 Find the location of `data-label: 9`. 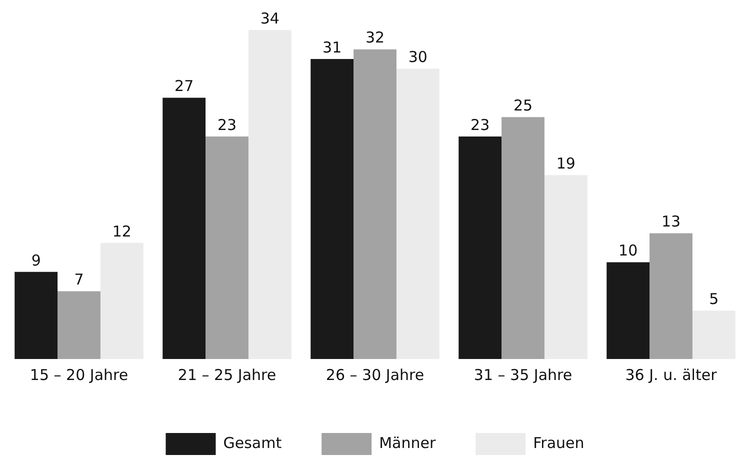

data-label: 9 is located at coordinates (36, 260).